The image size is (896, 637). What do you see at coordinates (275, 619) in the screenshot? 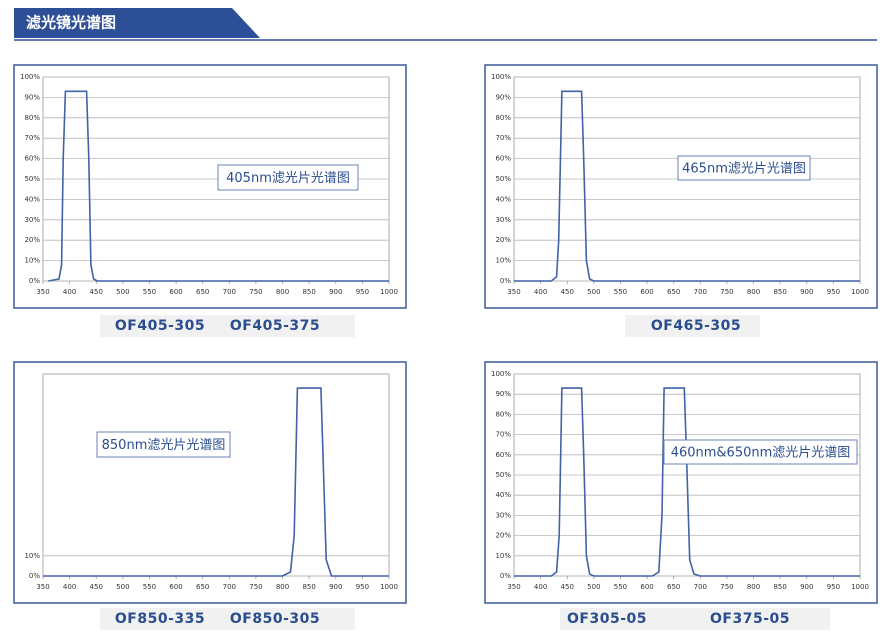
I see `model-caption: OF850-305` at bounding box center [275, 619].